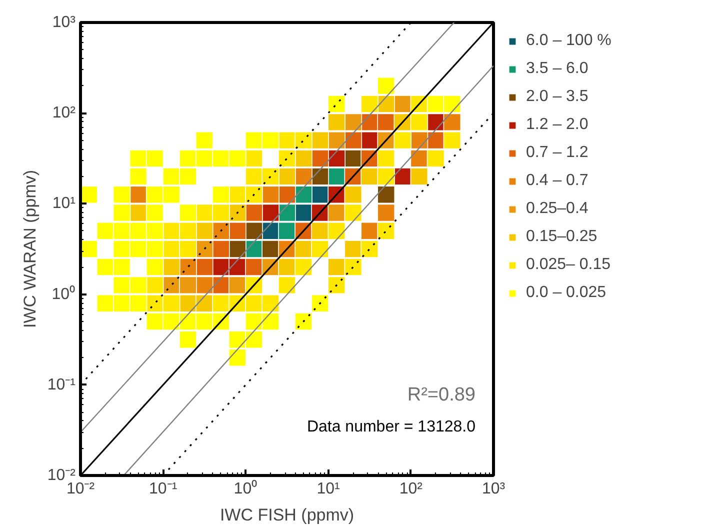  I want to click on y-tick-label: 10⁻¹, so click(61, 385).